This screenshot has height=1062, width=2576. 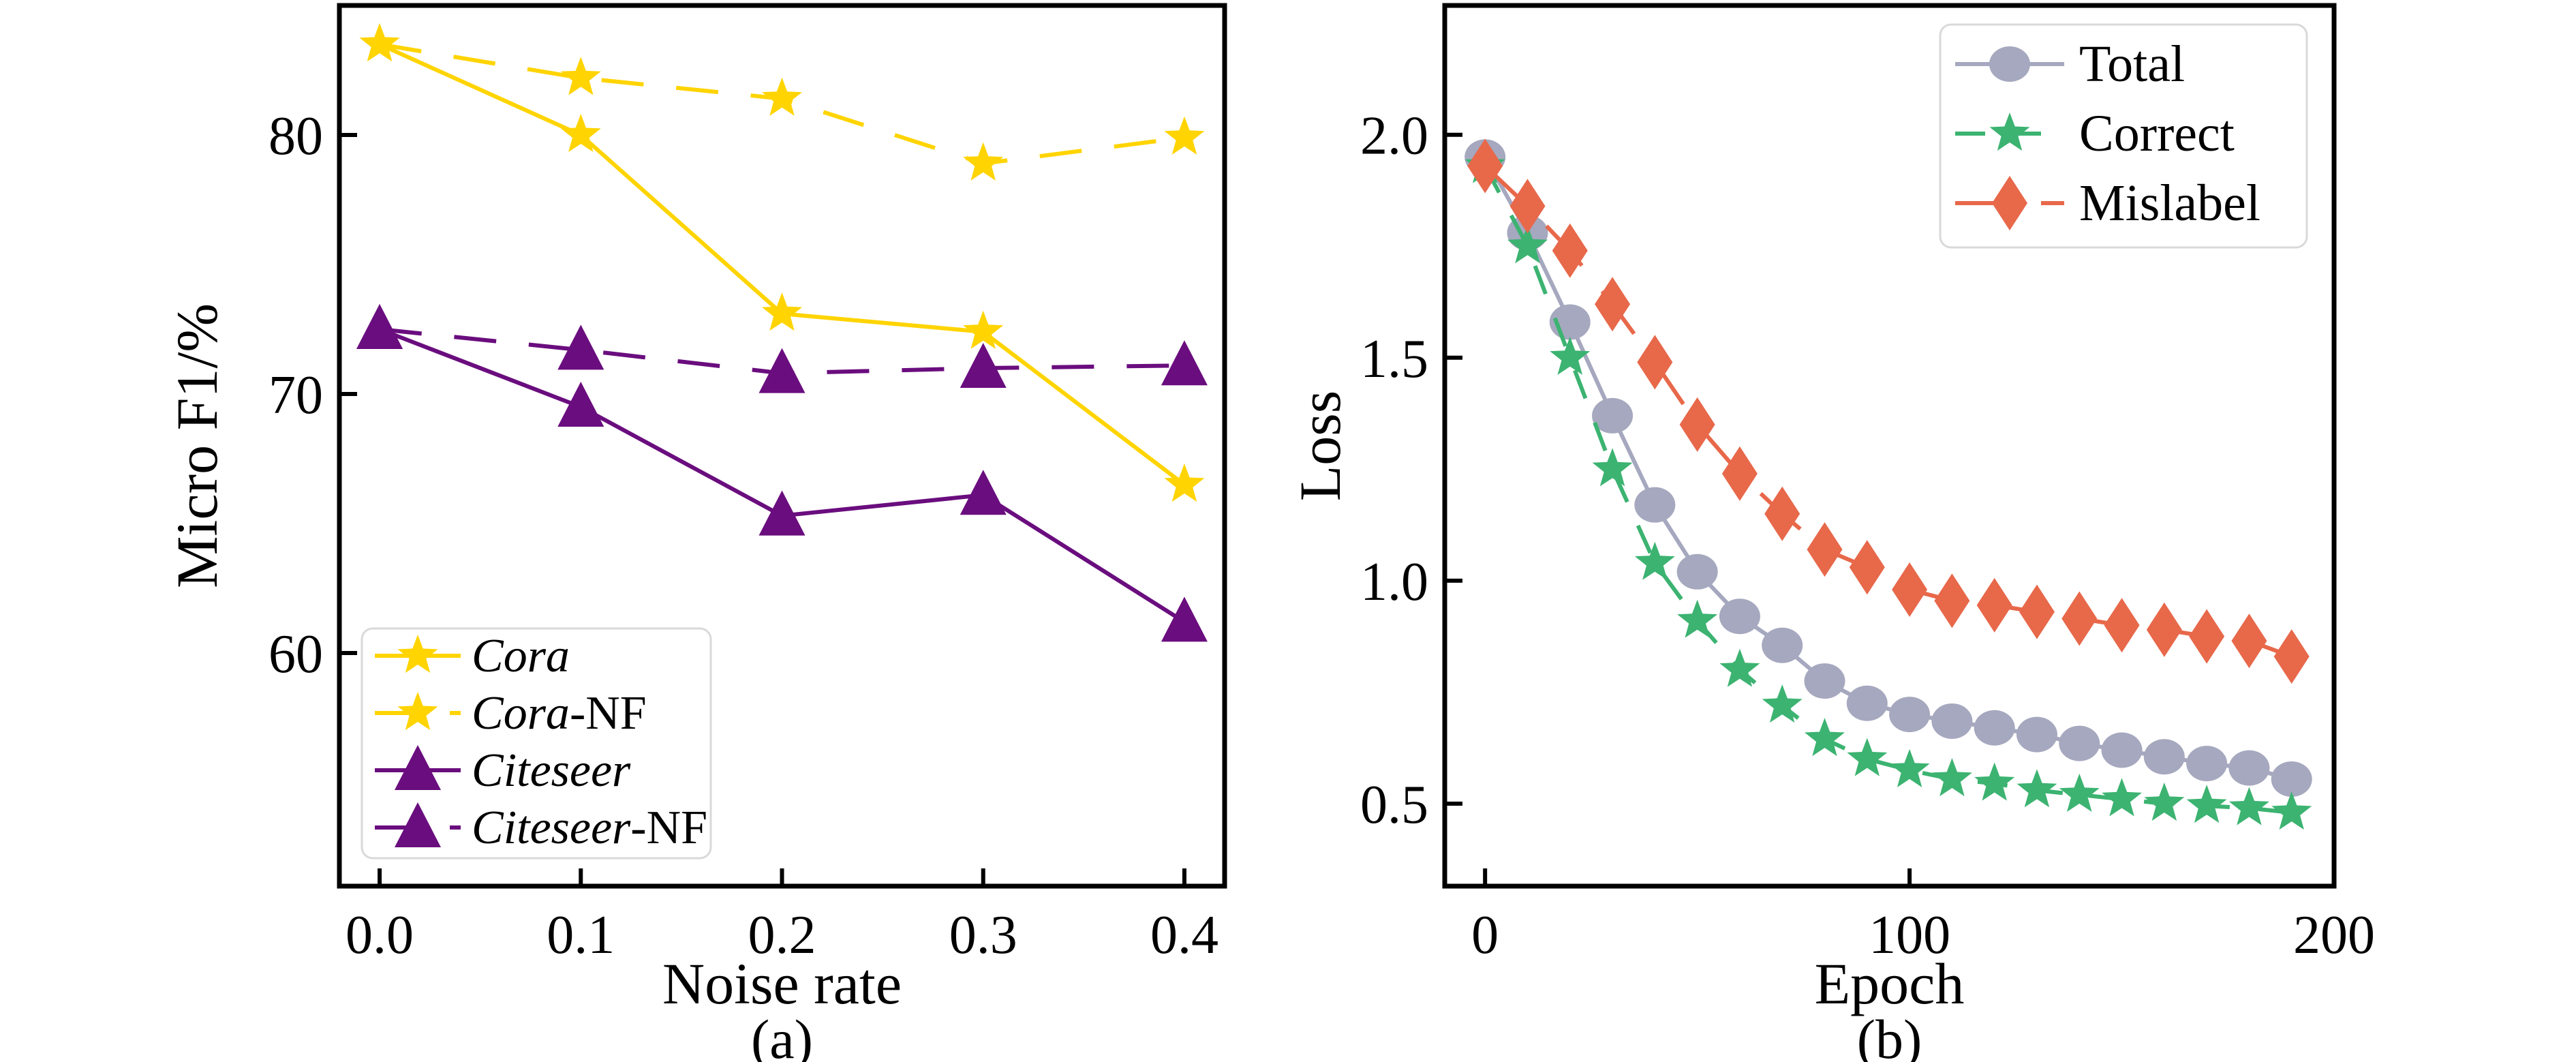 What do you see at coordinates (418, 824) in the screenshot?
I see `legend-item-Citeseer-NF-triangle-marker` at bounding box center [418, 824].